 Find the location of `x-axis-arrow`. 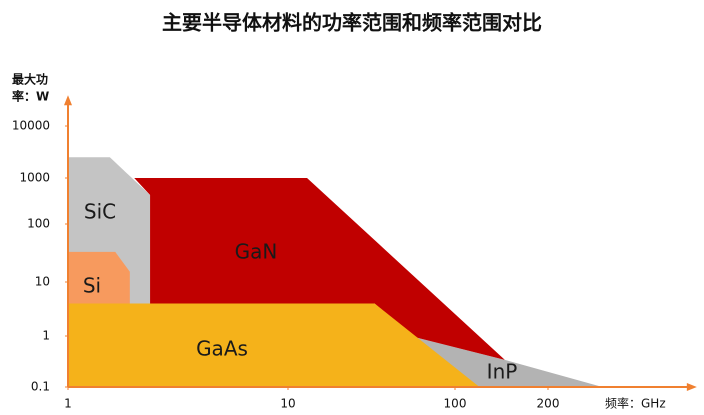

x-axis-arrow is located at coordinates (691, 387).